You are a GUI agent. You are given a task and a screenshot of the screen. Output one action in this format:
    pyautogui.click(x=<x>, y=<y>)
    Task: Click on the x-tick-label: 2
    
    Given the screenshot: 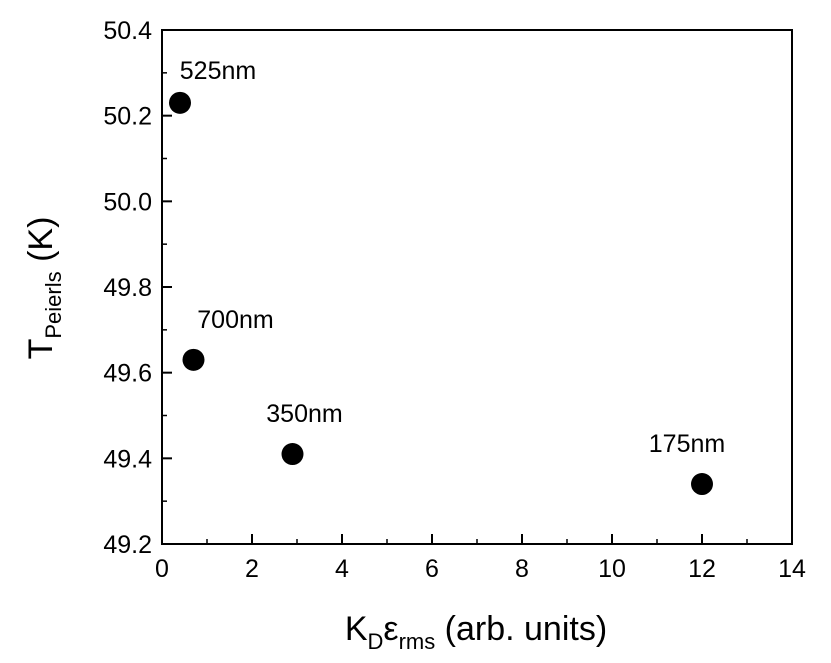 What is the action you would take?
    pyautogui.click(x=252, y=569)
    